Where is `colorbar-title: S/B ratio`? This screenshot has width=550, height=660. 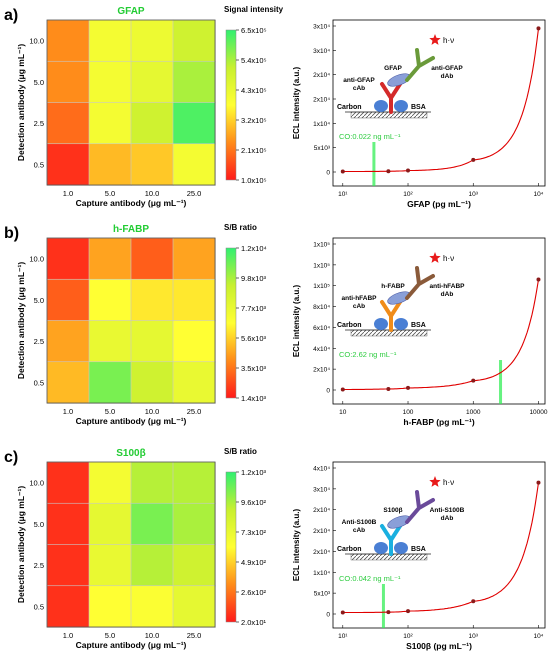
colorbar-title: S/B ratio is located at coordinates (240, 451).